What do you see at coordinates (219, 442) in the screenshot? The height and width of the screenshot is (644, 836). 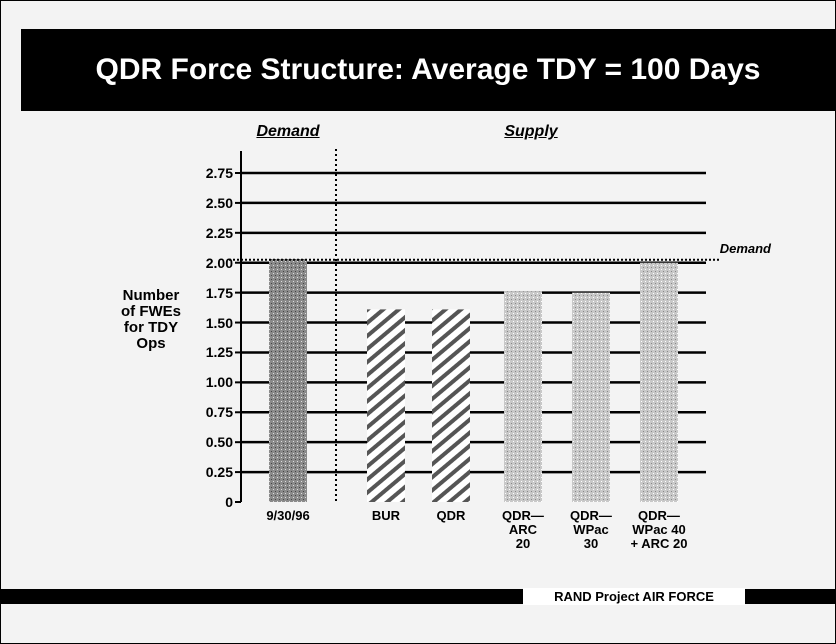 I see `y-tick-label: 0.50` at bounding box center [219, 442].